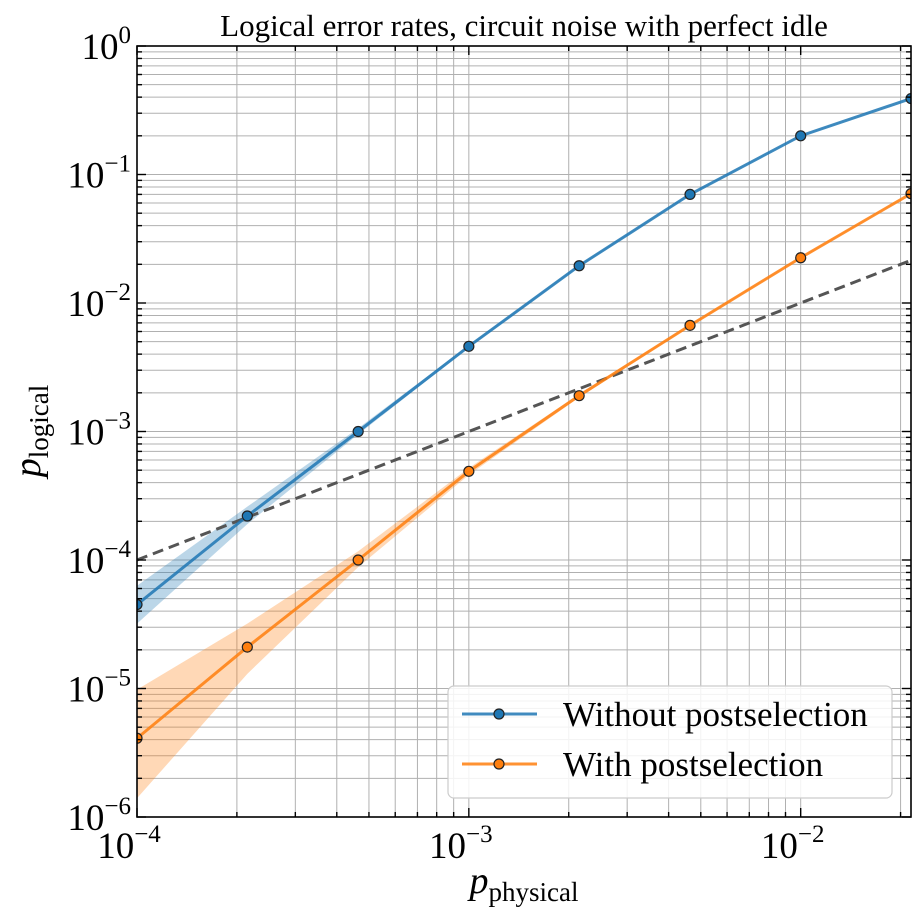 The height and width of the screenshot is (916, 920). Describe the element at coordinates (461, 844) in the screenshot. I see `x-tick-label: 10⁻³` at that location.